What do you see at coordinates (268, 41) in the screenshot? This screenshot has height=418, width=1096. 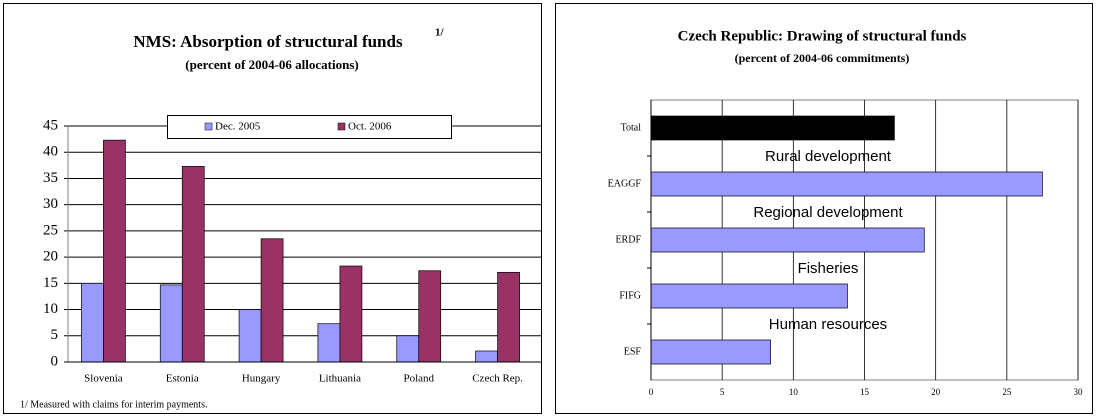 I see `chart-title: NMS: Absorption of structural funds` at bounding box center [268, 41].